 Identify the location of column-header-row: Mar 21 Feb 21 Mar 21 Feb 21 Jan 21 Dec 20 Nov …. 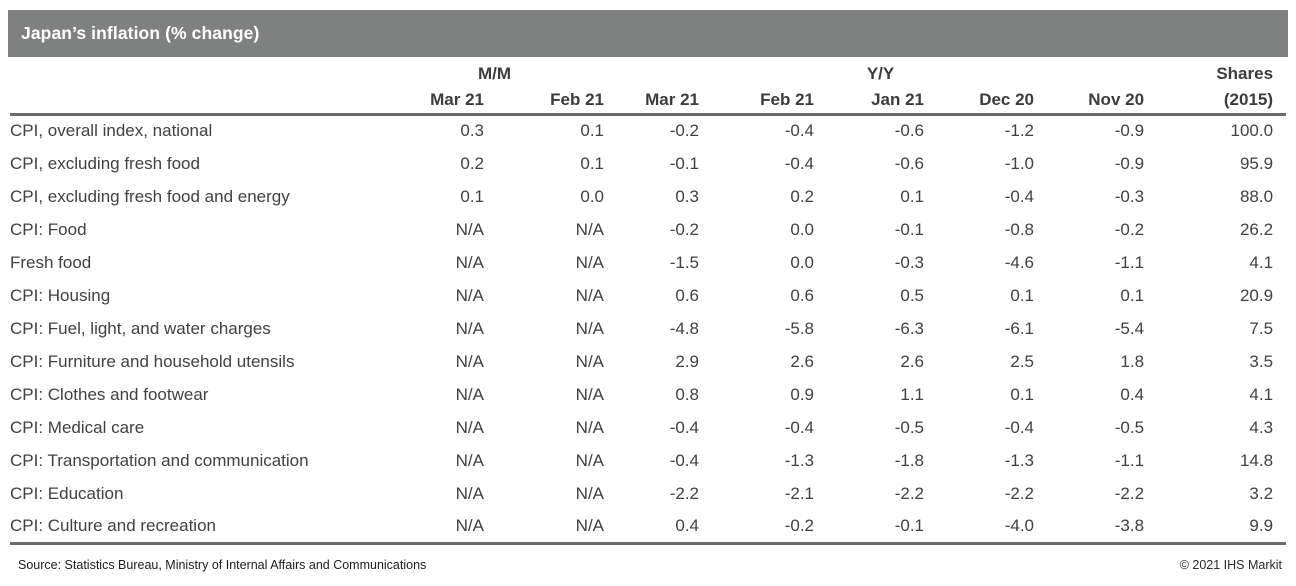
(648, 101).